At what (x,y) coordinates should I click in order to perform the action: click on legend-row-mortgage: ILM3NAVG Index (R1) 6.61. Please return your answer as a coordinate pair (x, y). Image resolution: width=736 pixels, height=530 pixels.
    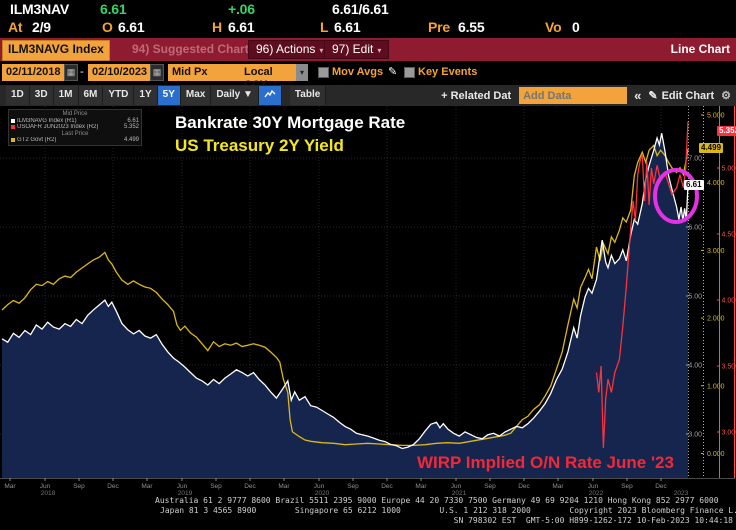
    Looking at the image, I should click on (75, 121).